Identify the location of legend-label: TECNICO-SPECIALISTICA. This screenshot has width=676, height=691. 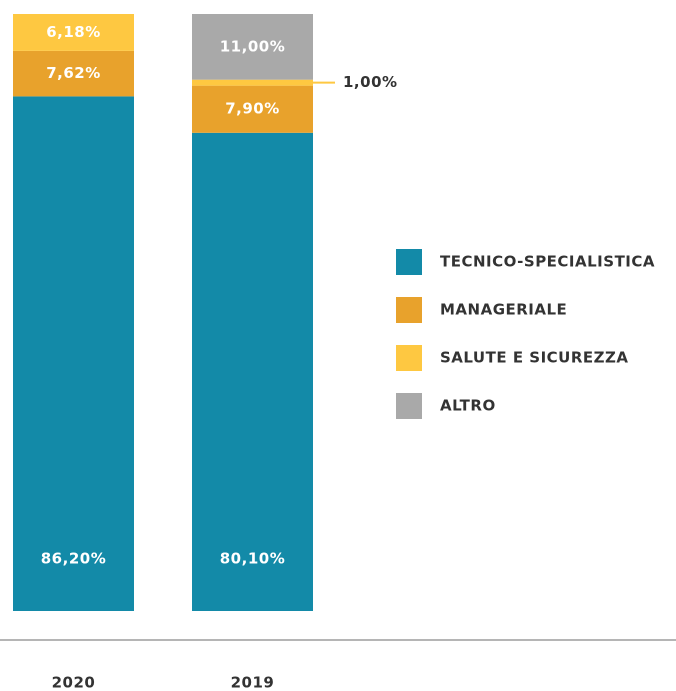
(547, 262).